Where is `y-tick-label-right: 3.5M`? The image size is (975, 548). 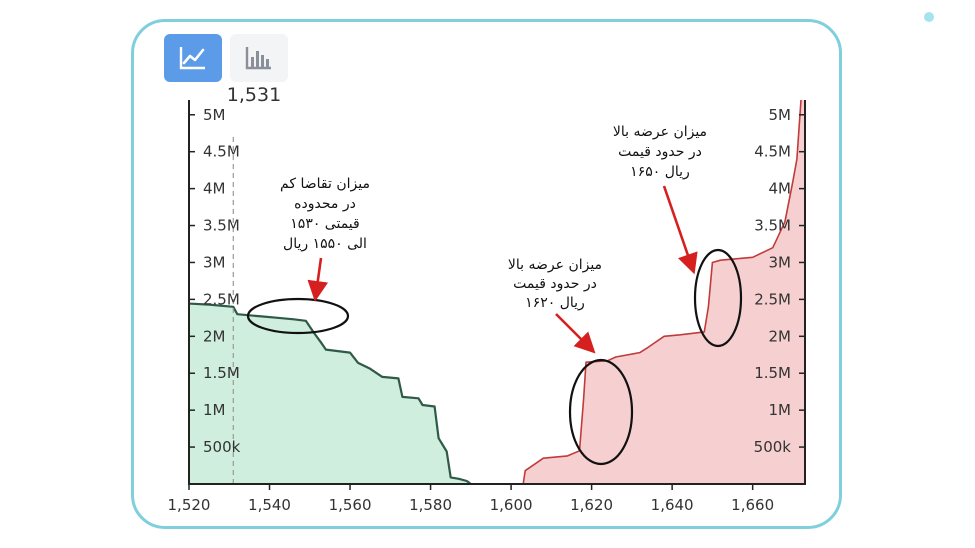
y-tick-label-right: 3.5M is located at coordinates (772, 226).